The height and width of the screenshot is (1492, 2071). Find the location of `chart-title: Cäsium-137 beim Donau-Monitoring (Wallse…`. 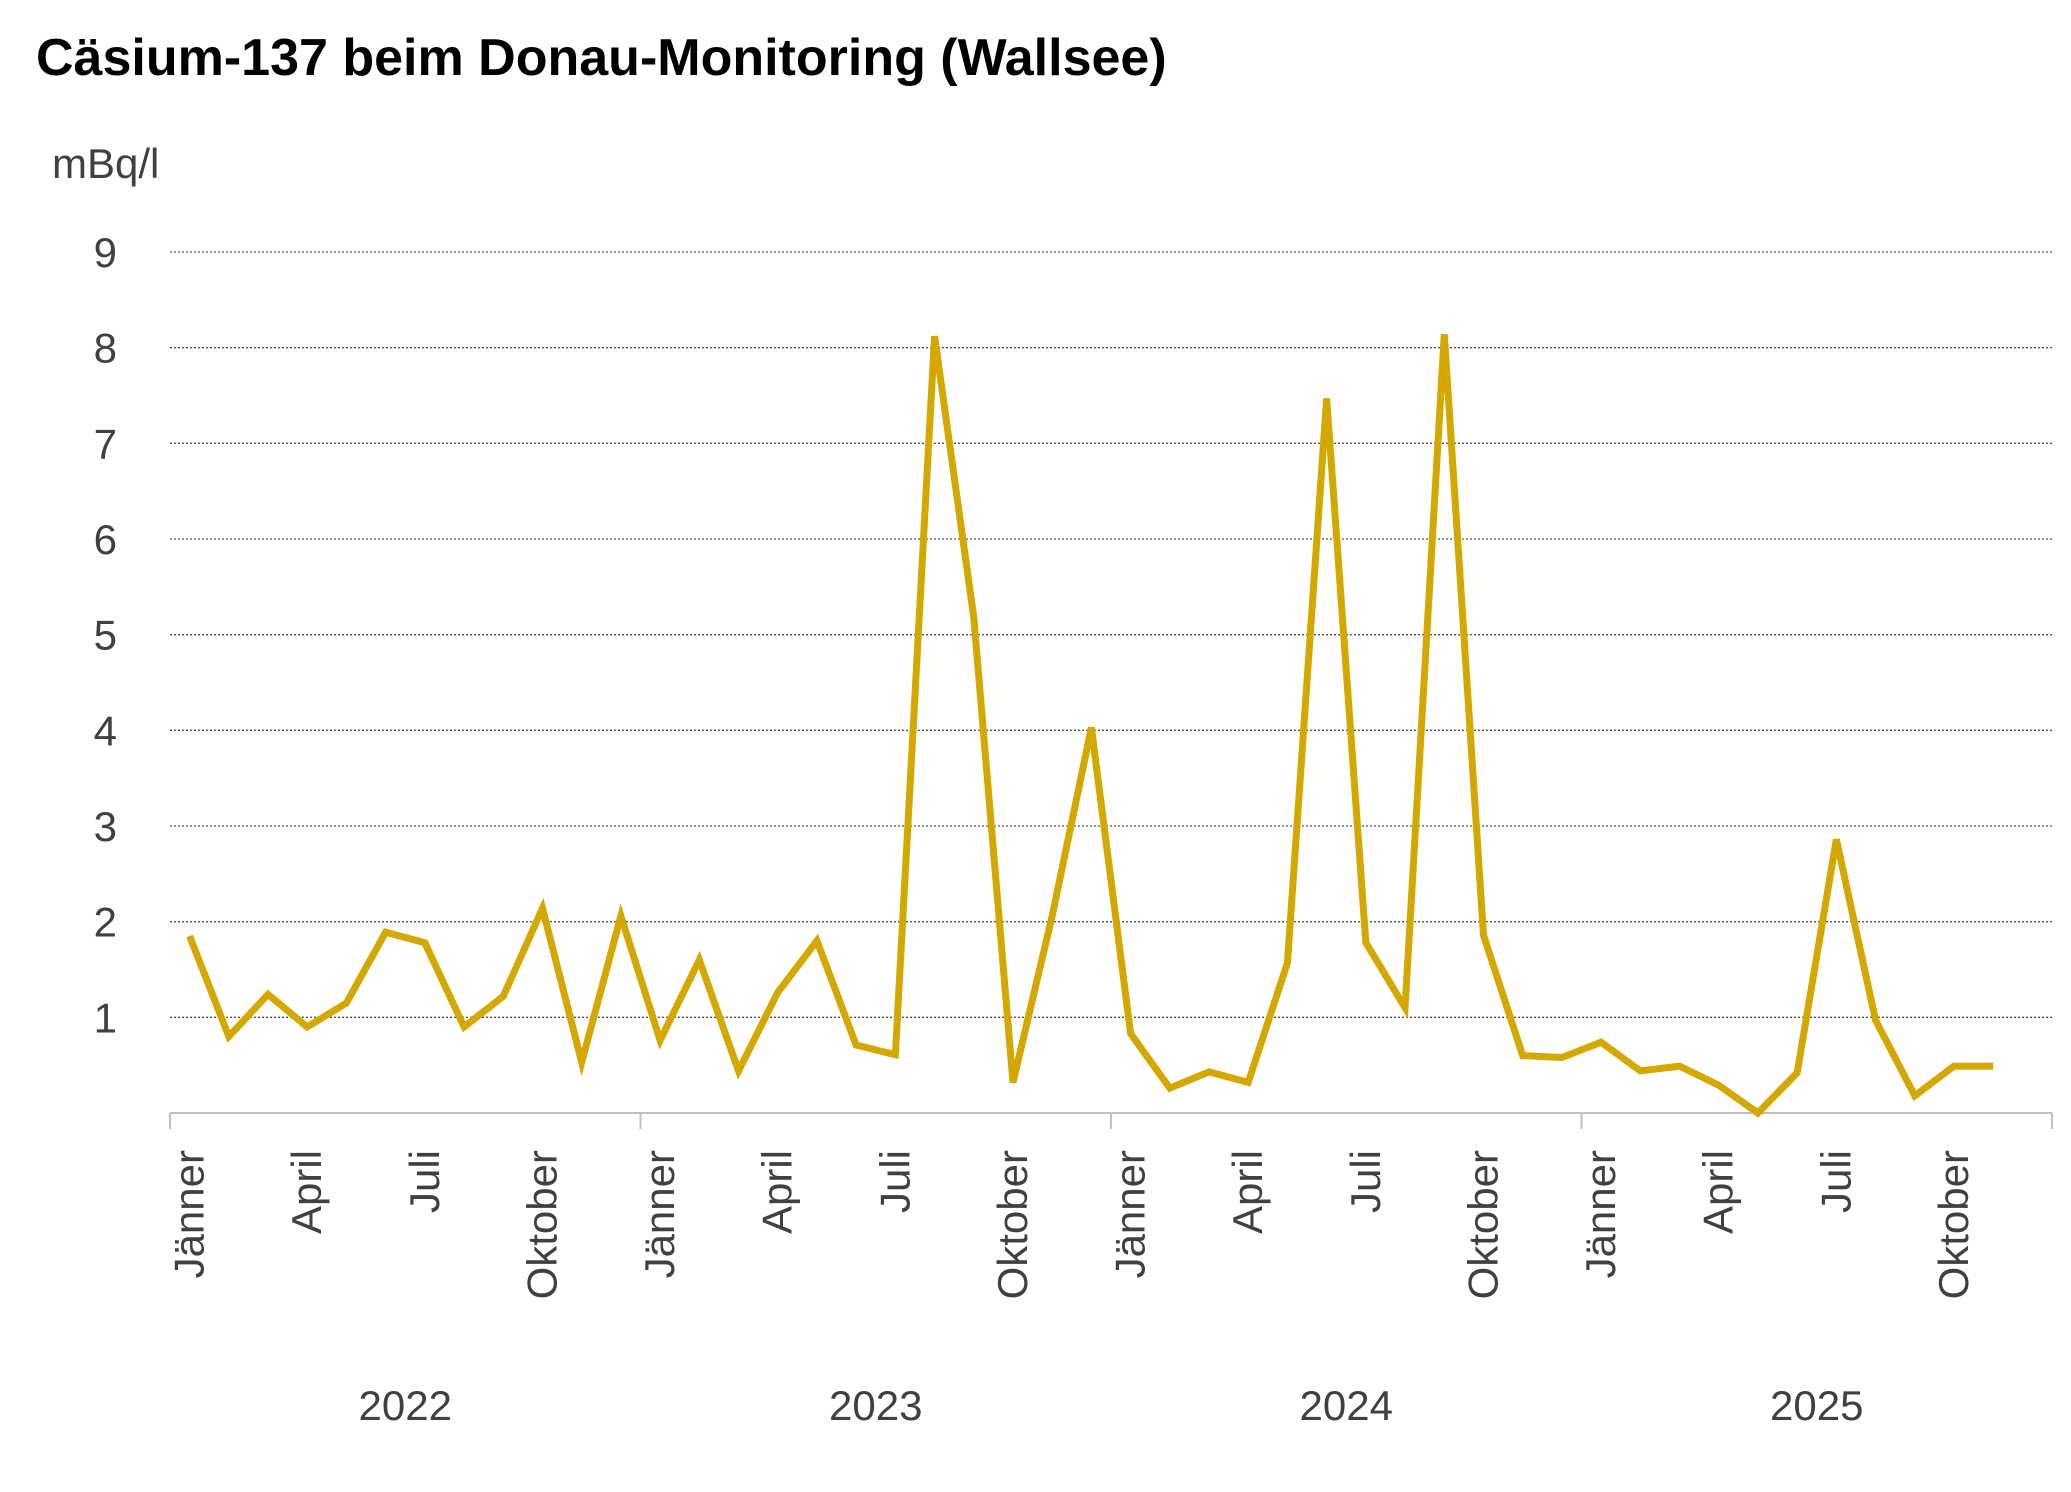

chart-title: Cäsium-137 beim Donau-Monitoring (Wallse… is located at coordinates (601, 58).